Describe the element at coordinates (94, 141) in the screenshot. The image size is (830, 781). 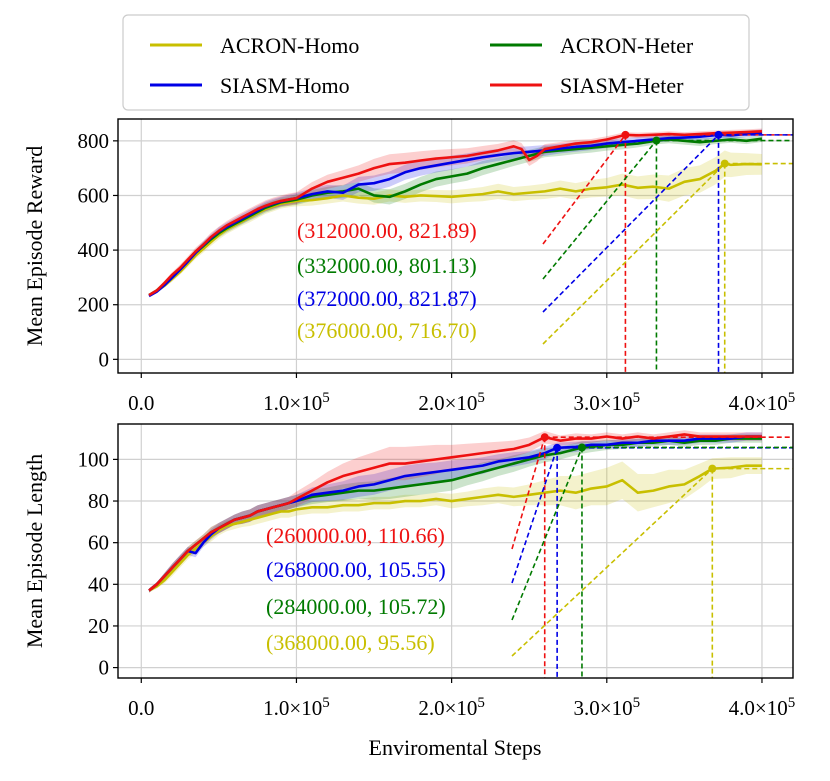
I see `y-tick-label: 800` at that location.